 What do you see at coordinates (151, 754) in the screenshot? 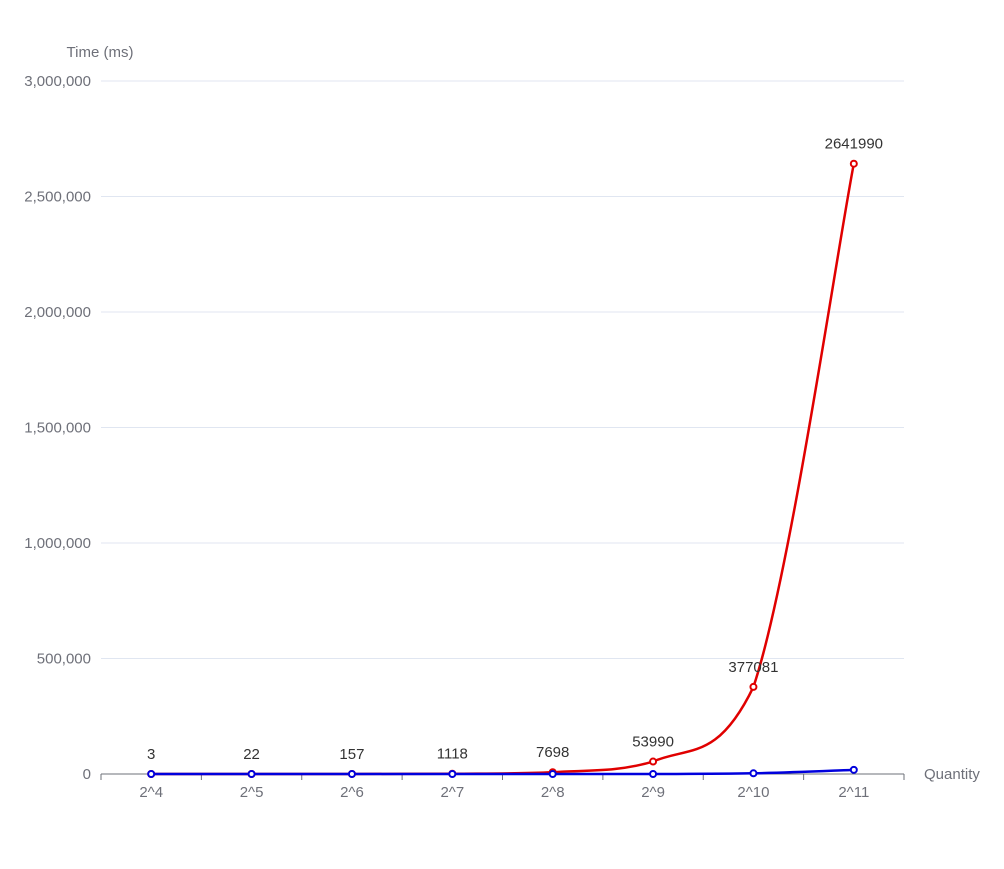
I see `data-label: 3` at bounding box center [151, 754].